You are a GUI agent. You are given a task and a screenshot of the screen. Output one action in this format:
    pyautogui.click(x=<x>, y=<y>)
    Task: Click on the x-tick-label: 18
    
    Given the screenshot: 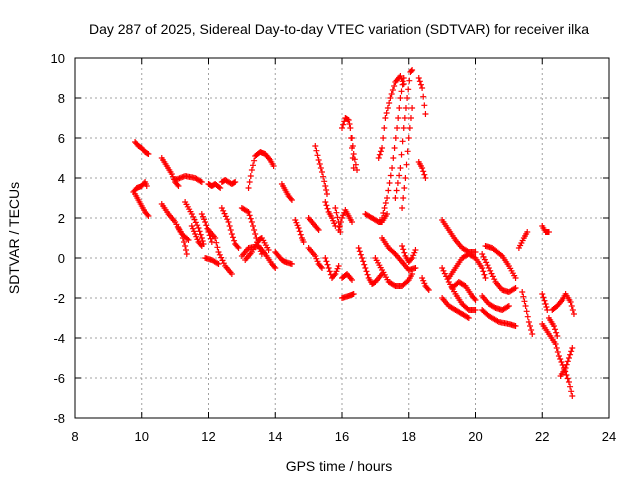 What is the action you would take?
    pyautogui.click(x=409, y=436)
    